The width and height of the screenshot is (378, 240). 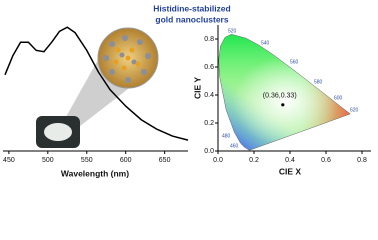 I want to click on ligand-dots, so click(x=127, y=59).